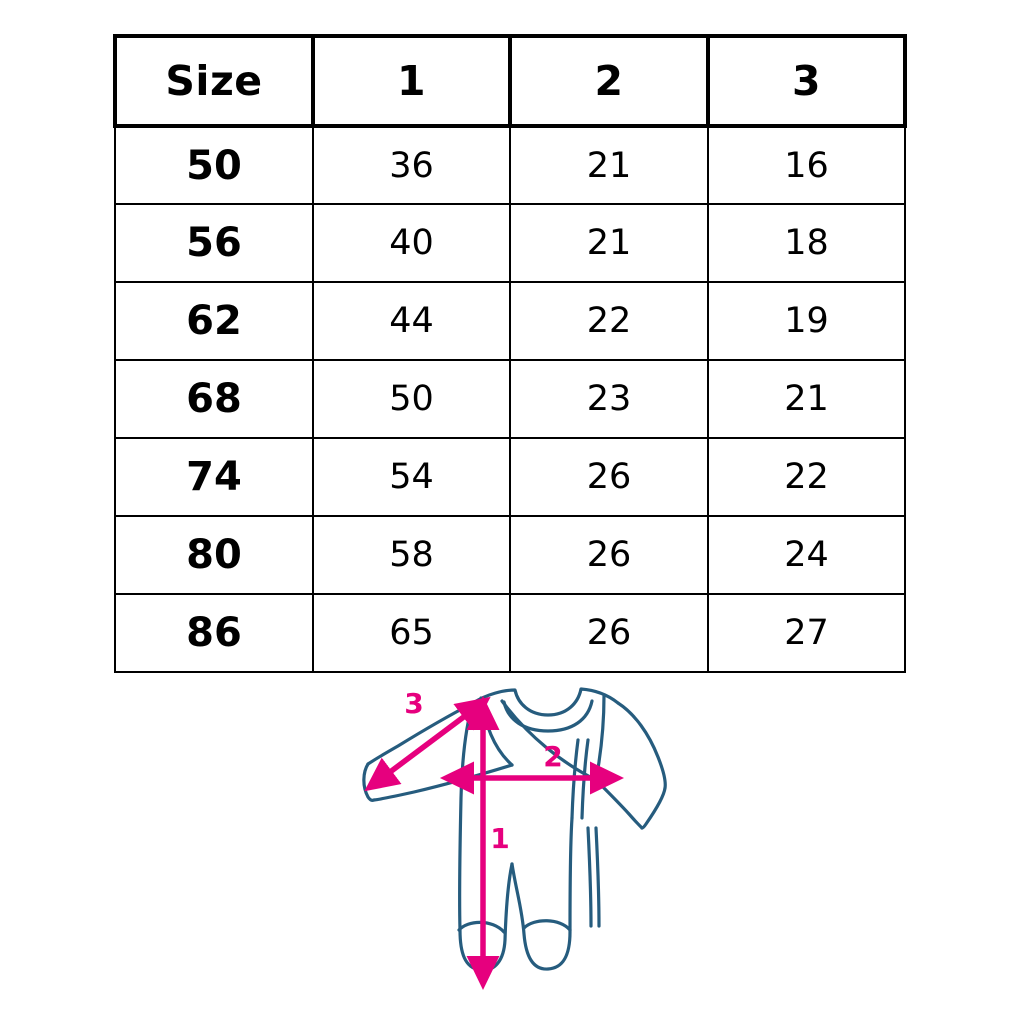  What do you see at coordinates (411, 477) in the screenshot?
I see `cell-m1: 54` at bounding box center [411, 477].